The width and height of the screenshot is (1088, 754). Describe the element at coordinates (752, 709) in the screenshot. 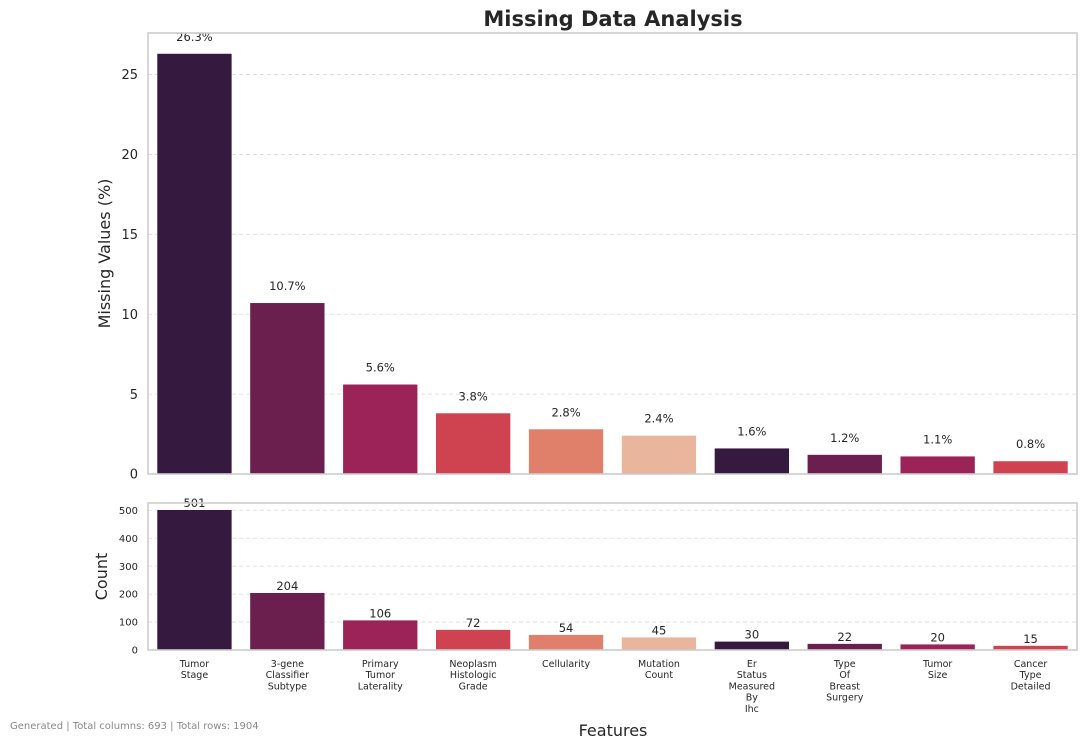

I see `x-tick-label-line: Ihc` at that location.